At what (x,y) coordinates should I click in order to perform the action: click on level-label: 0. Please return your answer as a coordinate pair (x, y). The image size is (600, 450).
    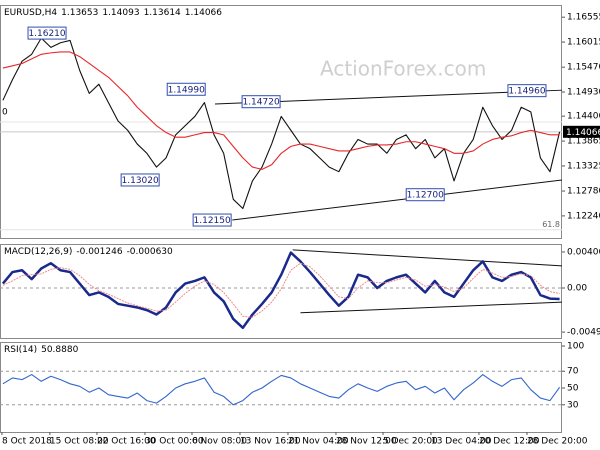
    Looking at the image, I should click on (5, 112).